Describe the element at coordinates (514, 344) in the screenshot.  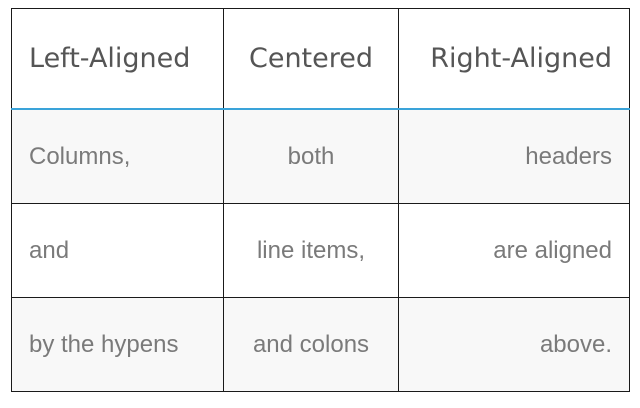
I see `table-cell: above.` at that location.